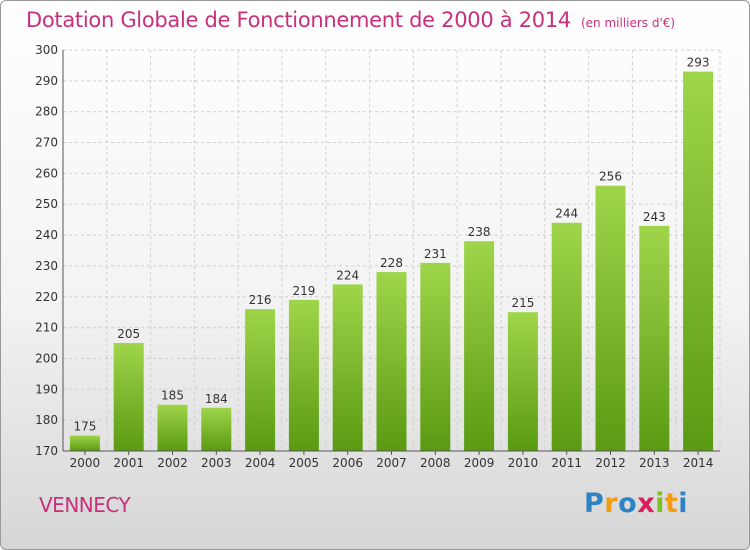 This screenshot has height=550, width=750. I want to click on city-name: VENNECY, so click(85, 505).